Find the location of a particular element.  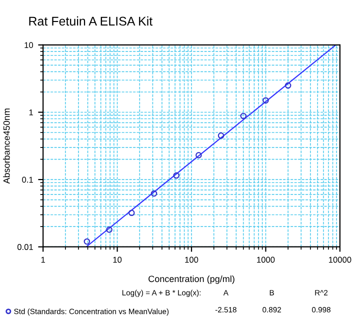

y-tick-label: 1 is located at coordinates (31, 113).